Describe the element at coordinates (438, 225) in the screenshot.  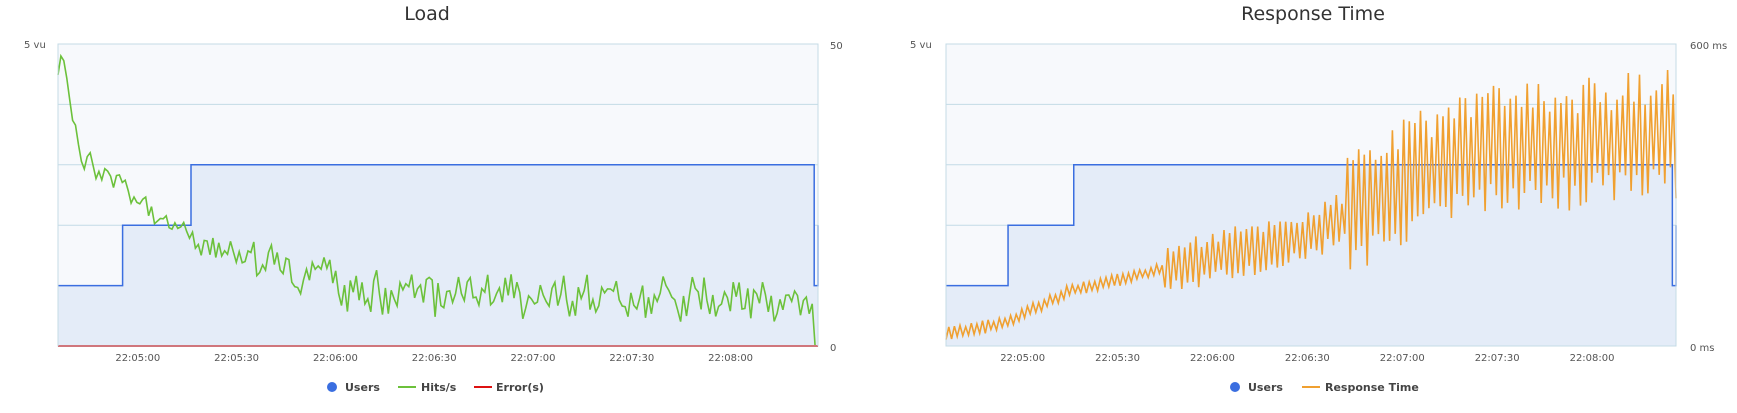
I see `users-line-load` at that location.